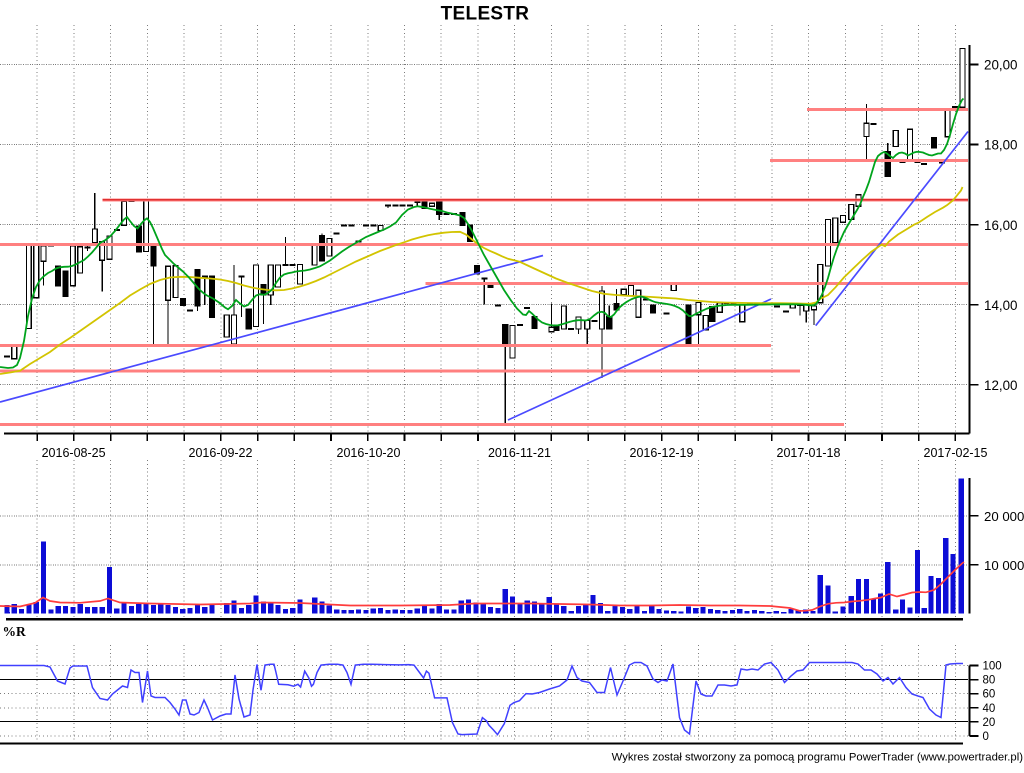 This screenshot has width=1024, height=773. I want to click on svg-text: 14,00, so click(1001, 305).